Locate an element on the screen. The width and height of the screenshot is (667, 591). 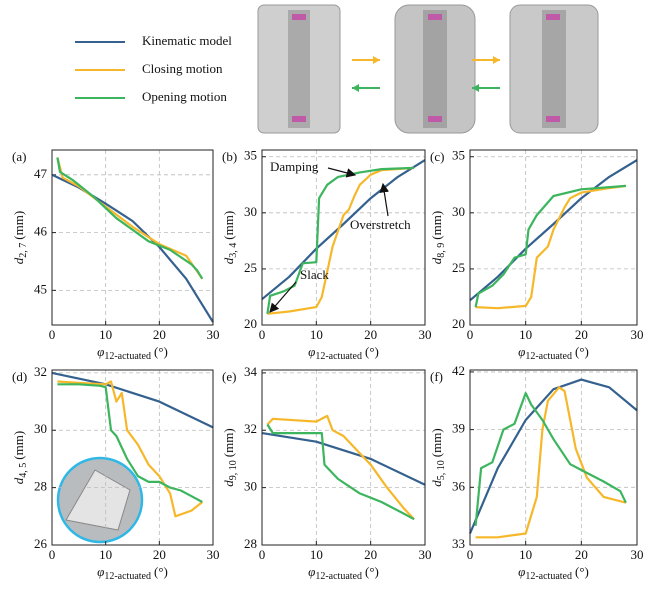
annotation: Damping is located at coordinates (294, 166).